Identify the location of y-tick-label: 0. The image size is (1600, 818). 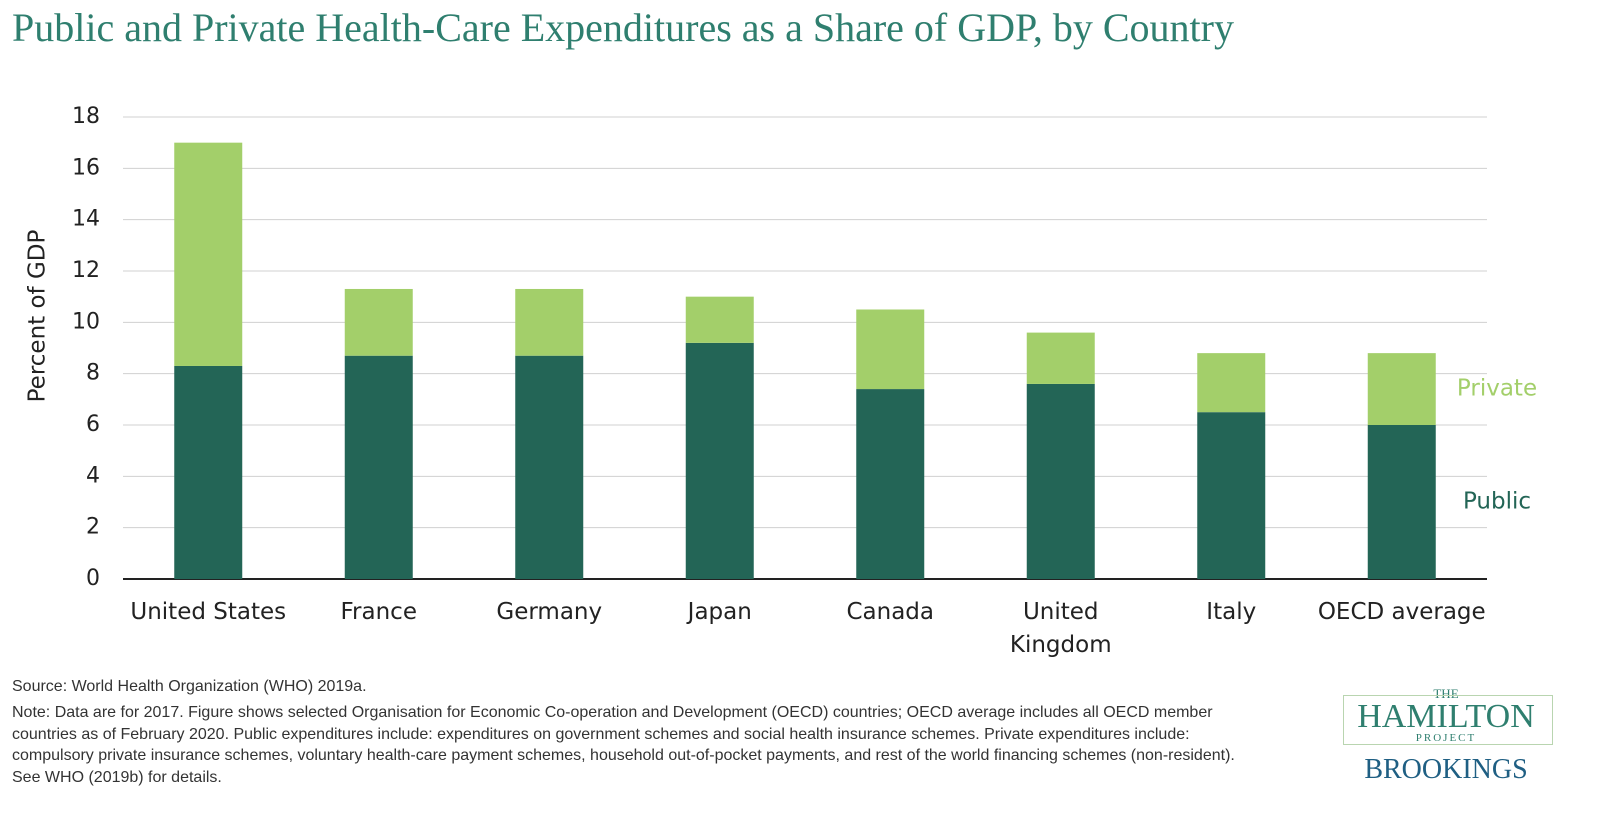
(93, 578).